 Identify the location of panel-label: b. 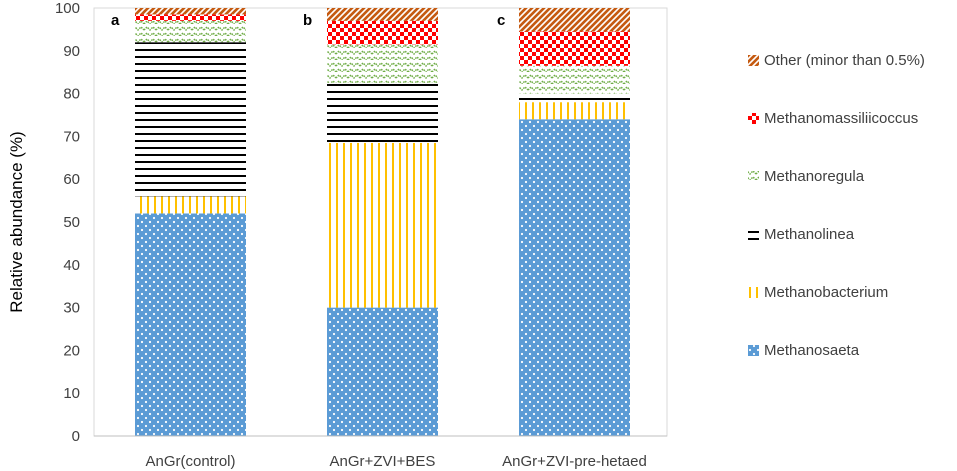
(307, 20).